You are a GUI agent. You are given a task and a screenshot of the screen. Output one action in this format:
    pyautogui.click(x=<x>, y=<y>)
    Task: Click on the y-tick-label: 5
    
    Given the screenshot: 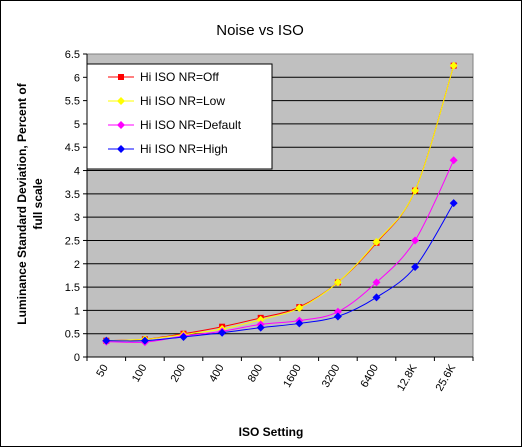 What is the action you would take?
    pyautogui.click(x=77, y=125)
    